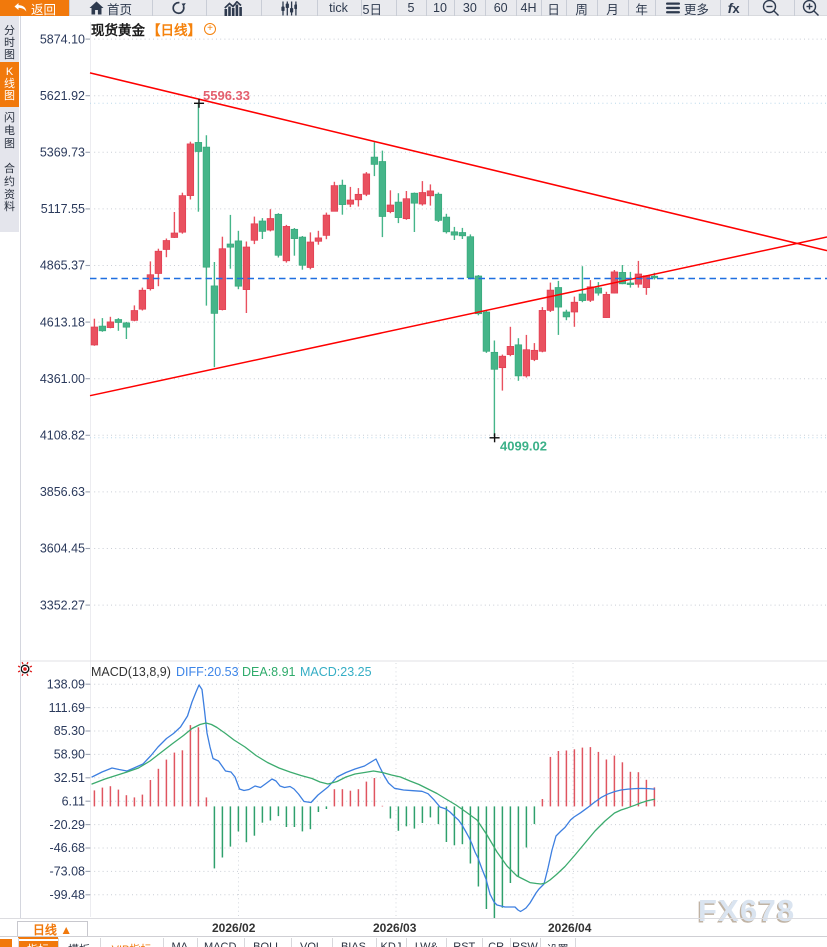  Describe the element at coordinates (67, 848) in the screenshot. I see `svg-text: -46.68` at that location.